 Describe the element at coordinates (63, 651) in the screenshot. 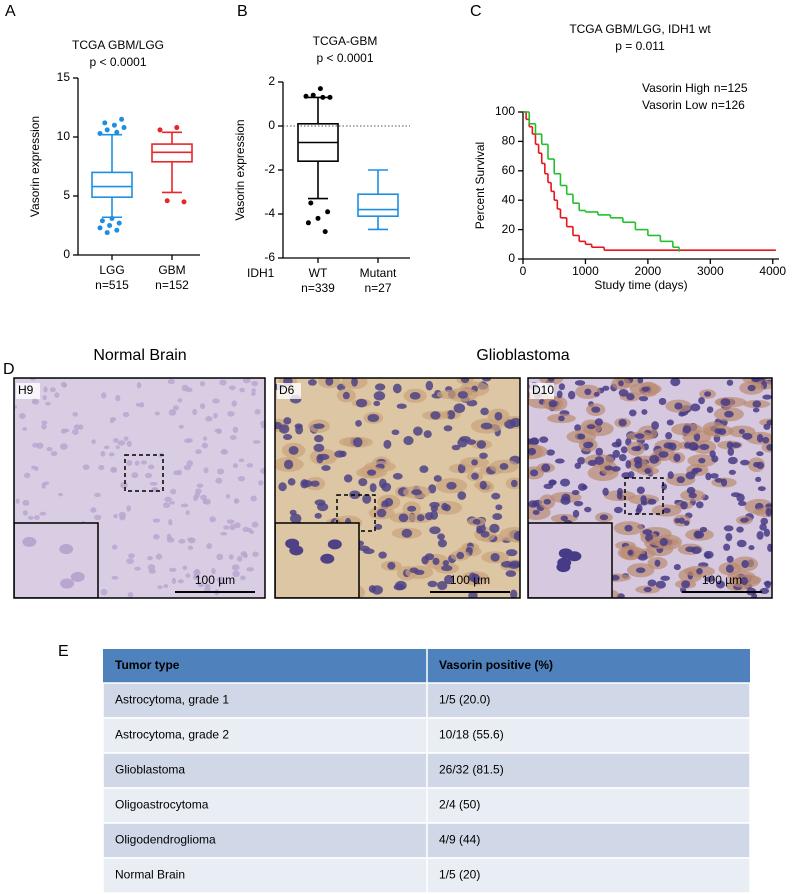

I see `panel-letter: E` at that location.